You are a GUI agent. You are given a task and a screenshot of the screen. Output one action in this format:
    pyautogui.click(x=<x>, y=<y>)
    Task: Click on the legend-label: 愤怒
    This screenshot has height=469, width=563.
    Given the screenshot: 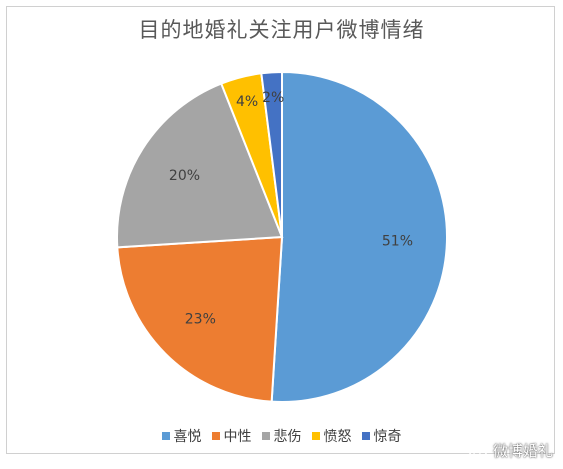 What is the action you would take?
    pyautogui.click(x=337, y=437)
    